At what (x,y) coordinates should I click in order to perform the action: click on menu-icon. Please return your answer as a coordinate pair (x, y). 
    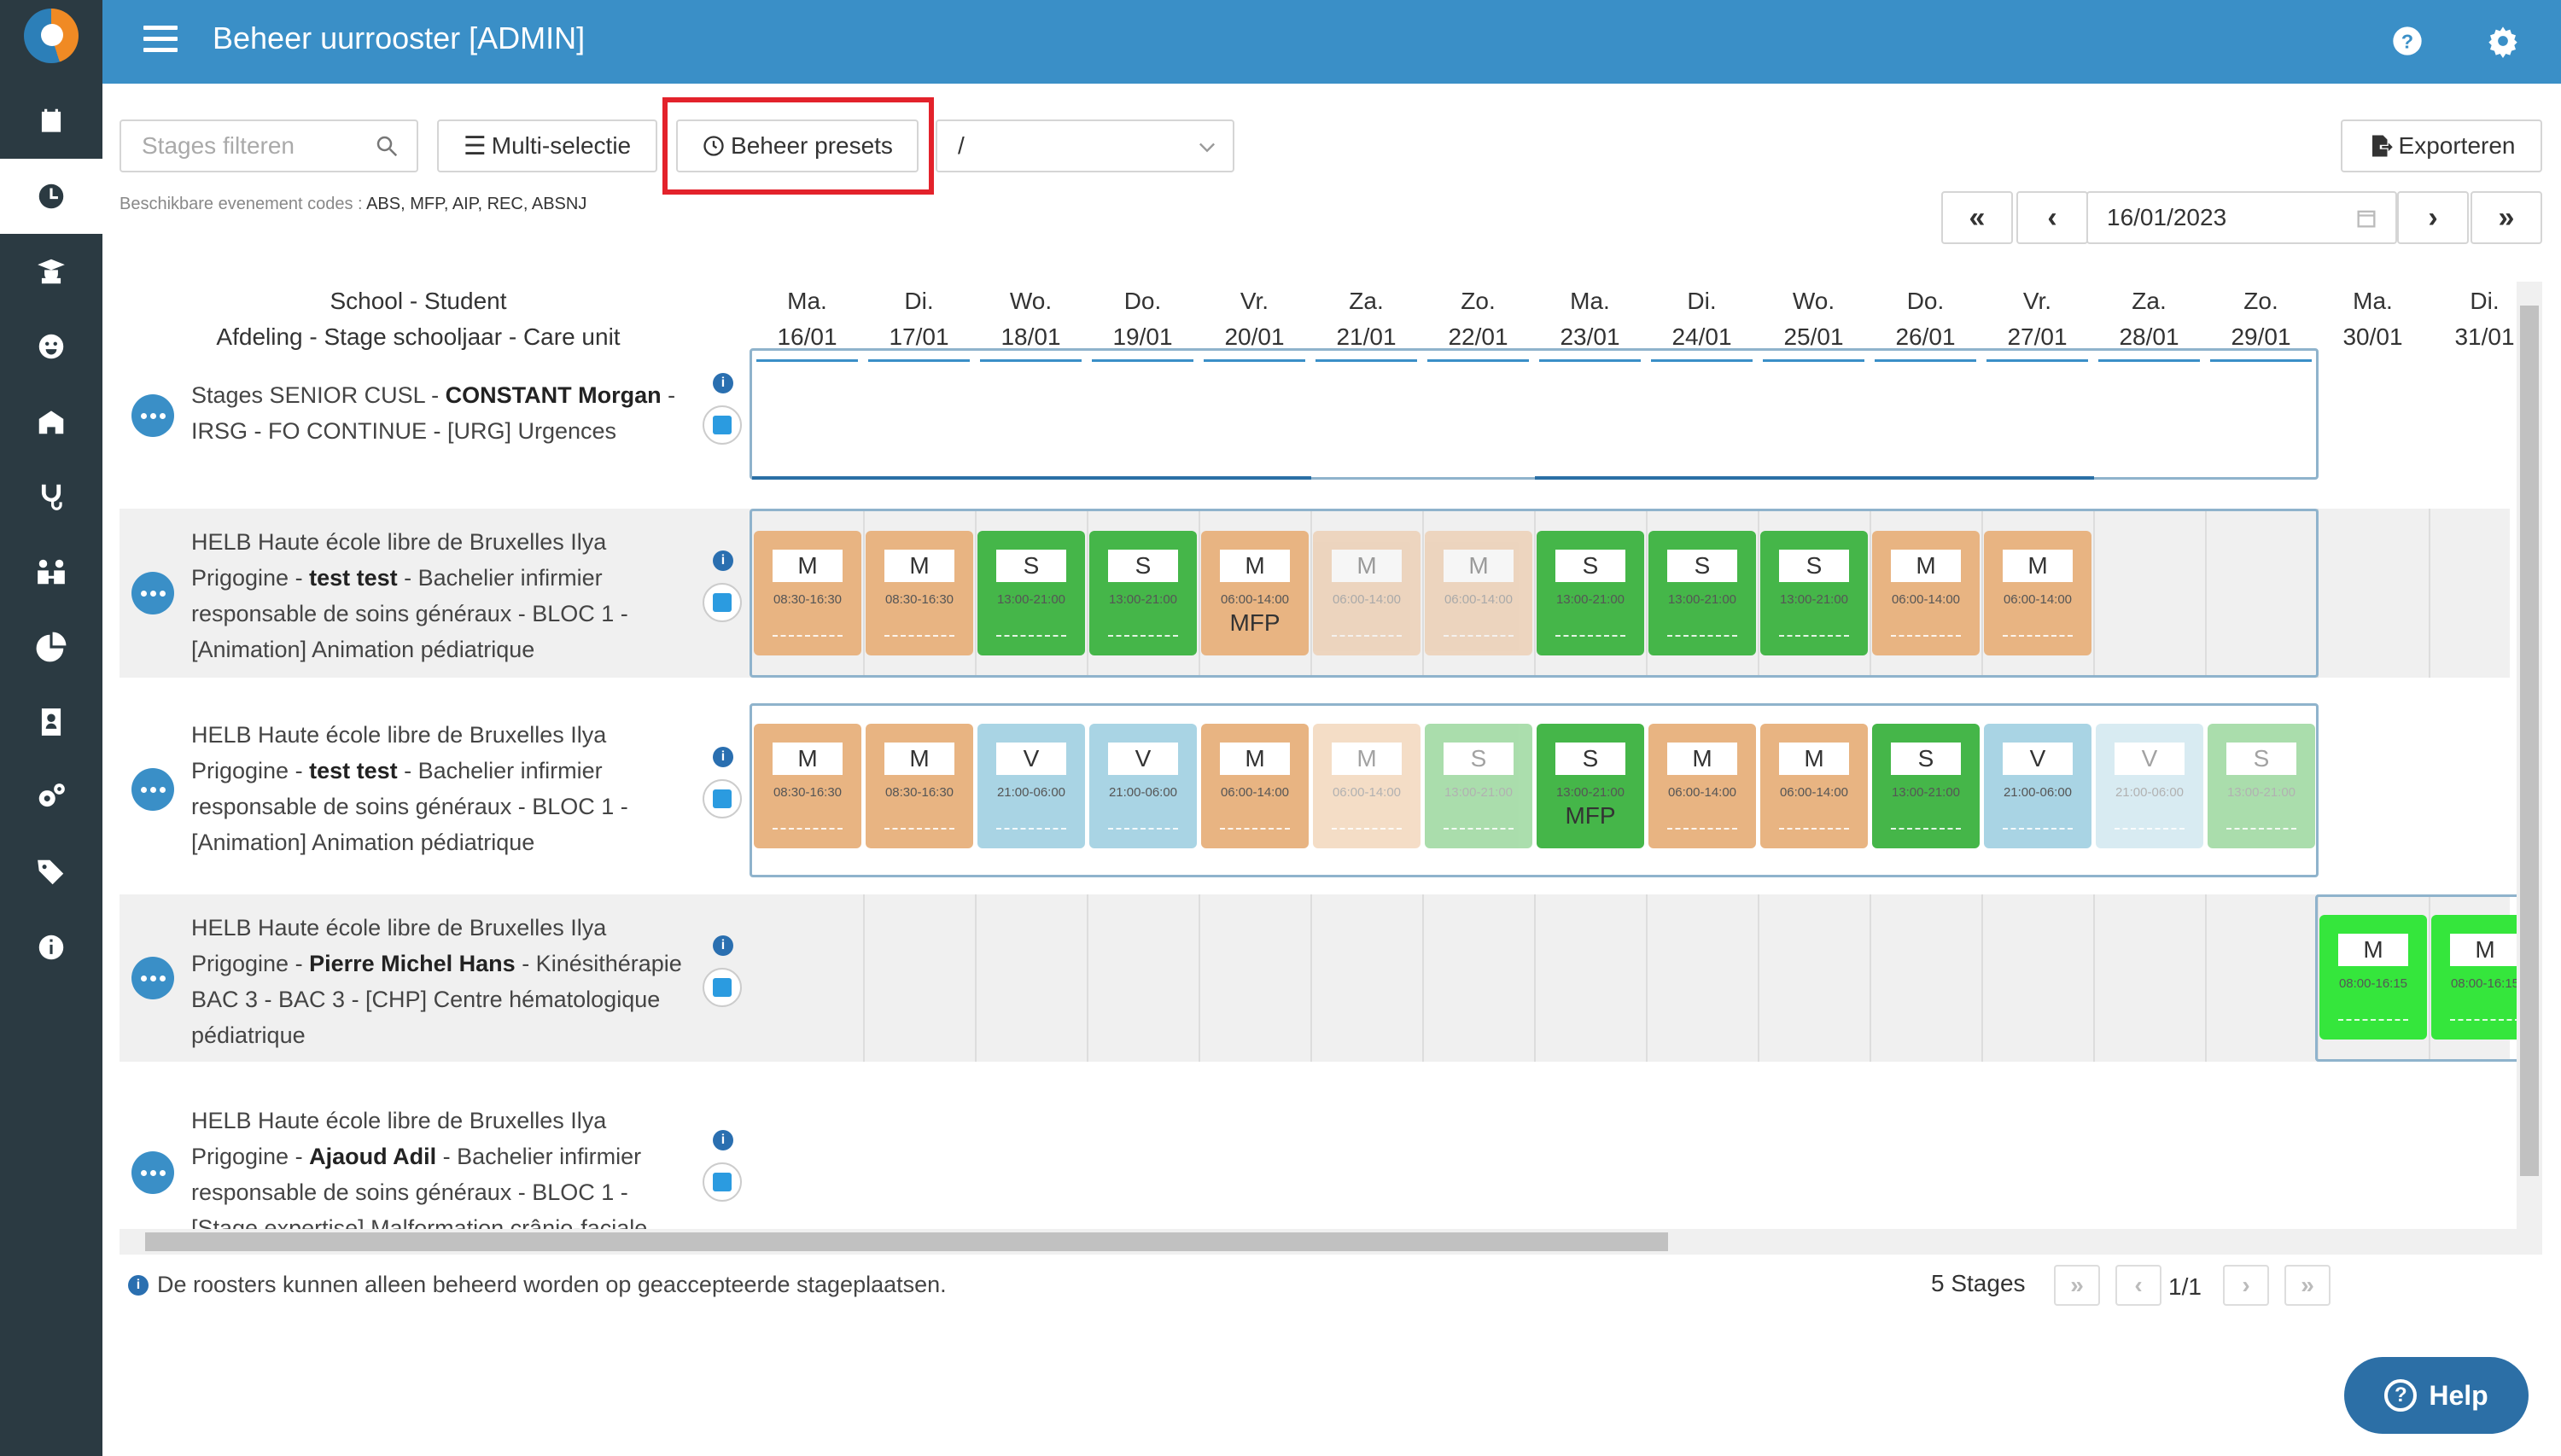
    Looking at the image, I should click on (160, 41).